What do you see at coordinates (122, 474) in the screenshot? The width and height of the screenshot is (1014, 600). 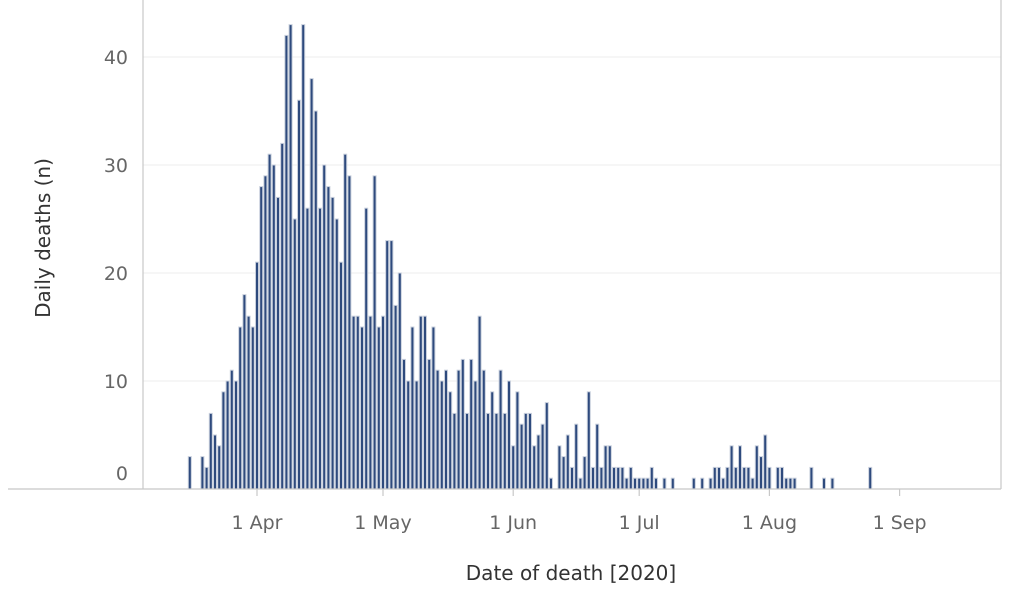 I see `y-tick-label: 0` at bounding box center [122, 474].